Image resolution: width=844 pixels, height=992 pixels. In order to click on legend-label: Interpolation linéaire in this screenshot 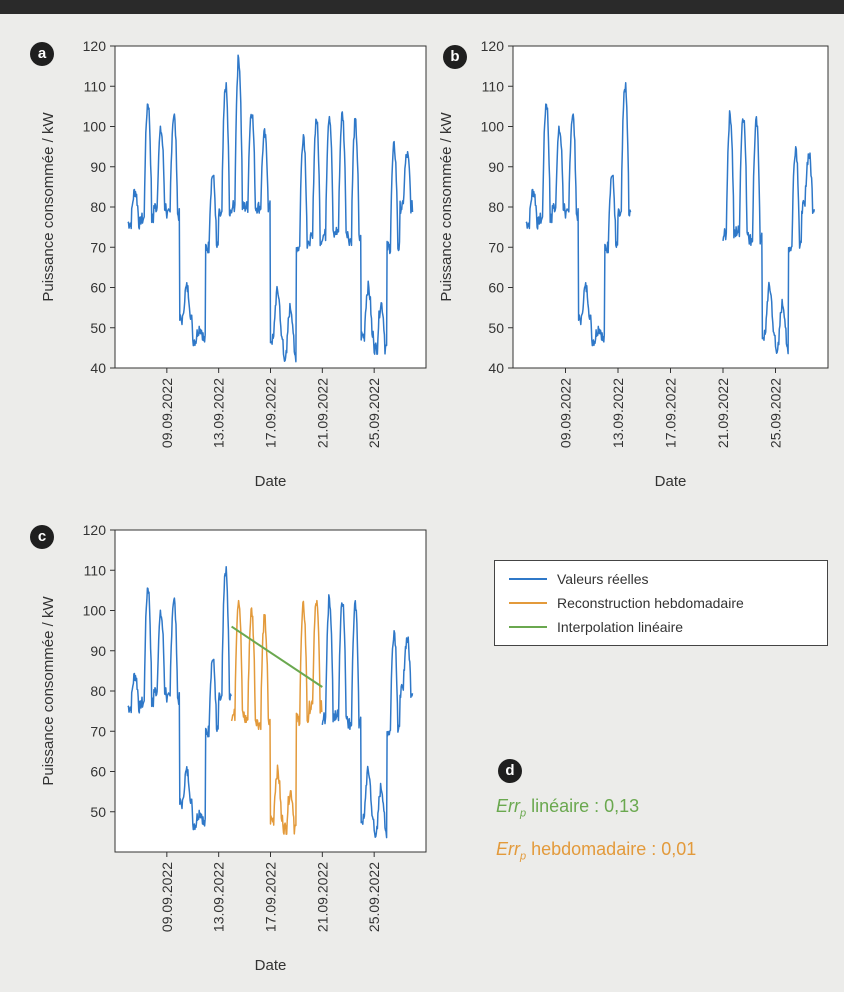, I will do `click(620, 627)`.